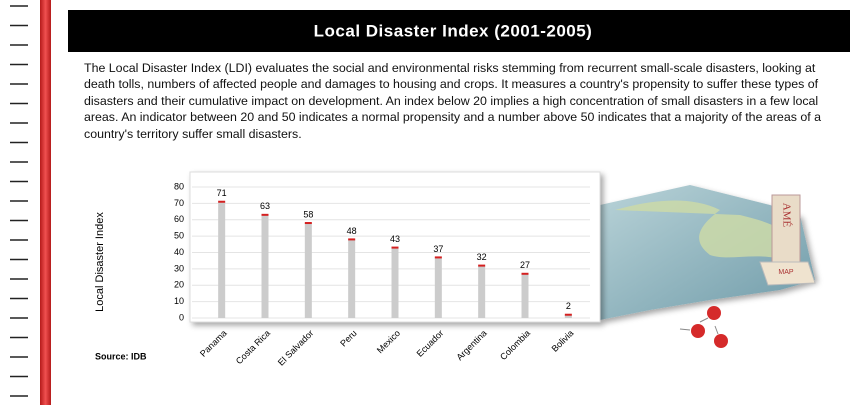 This screenshot has width=850, height=405. I want to click on y-tick-label: 80, so click(179, 186).